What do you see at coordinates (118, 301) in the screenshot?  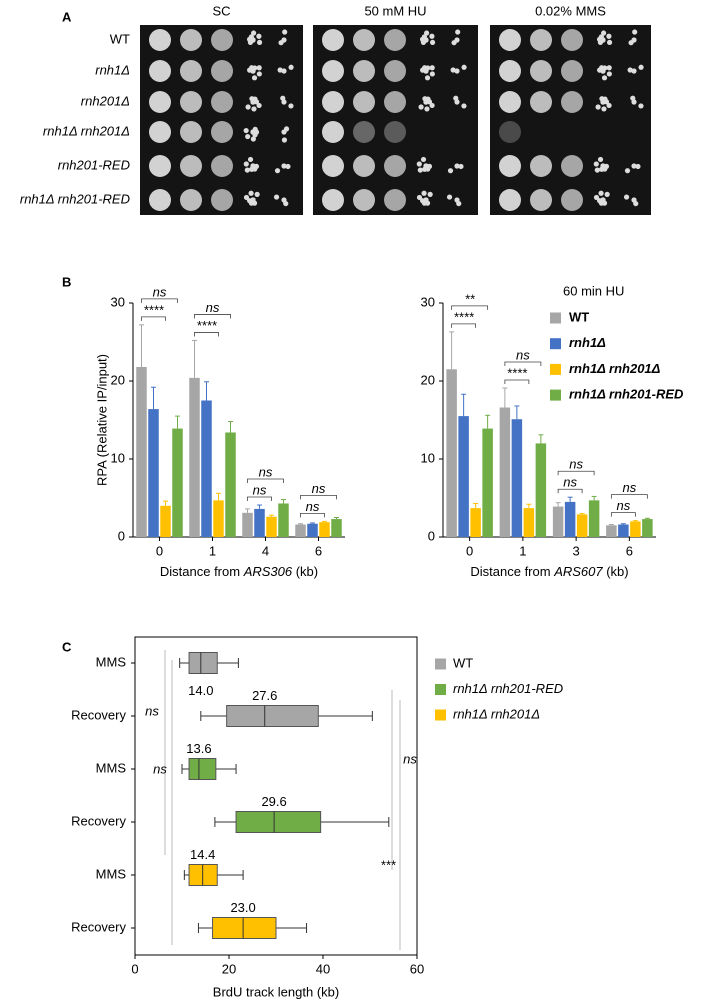 I see `y-tick-label: 30` at bounding box center [118, 301].